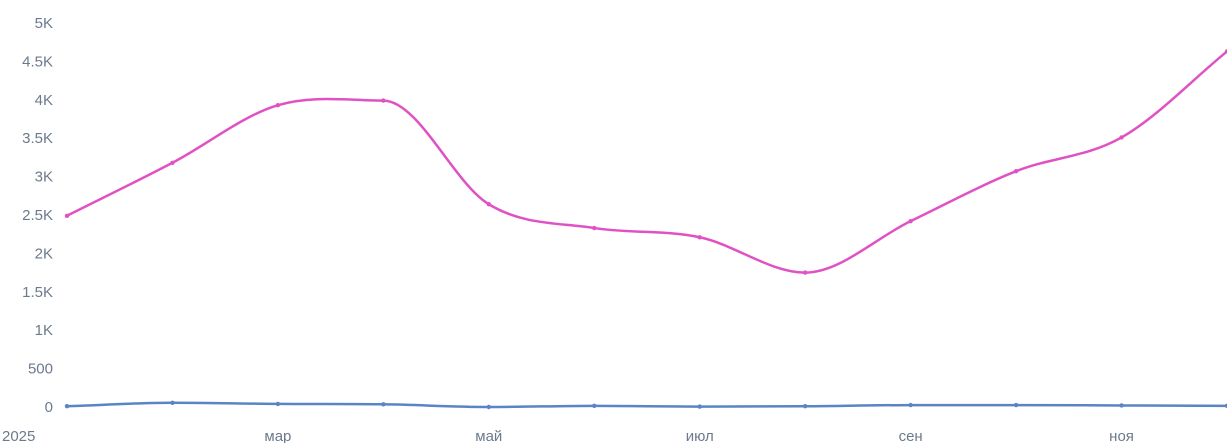  Describe the element at coordinates (488, 435) in the screenshot. I see `x-tick-label: май` at that location.